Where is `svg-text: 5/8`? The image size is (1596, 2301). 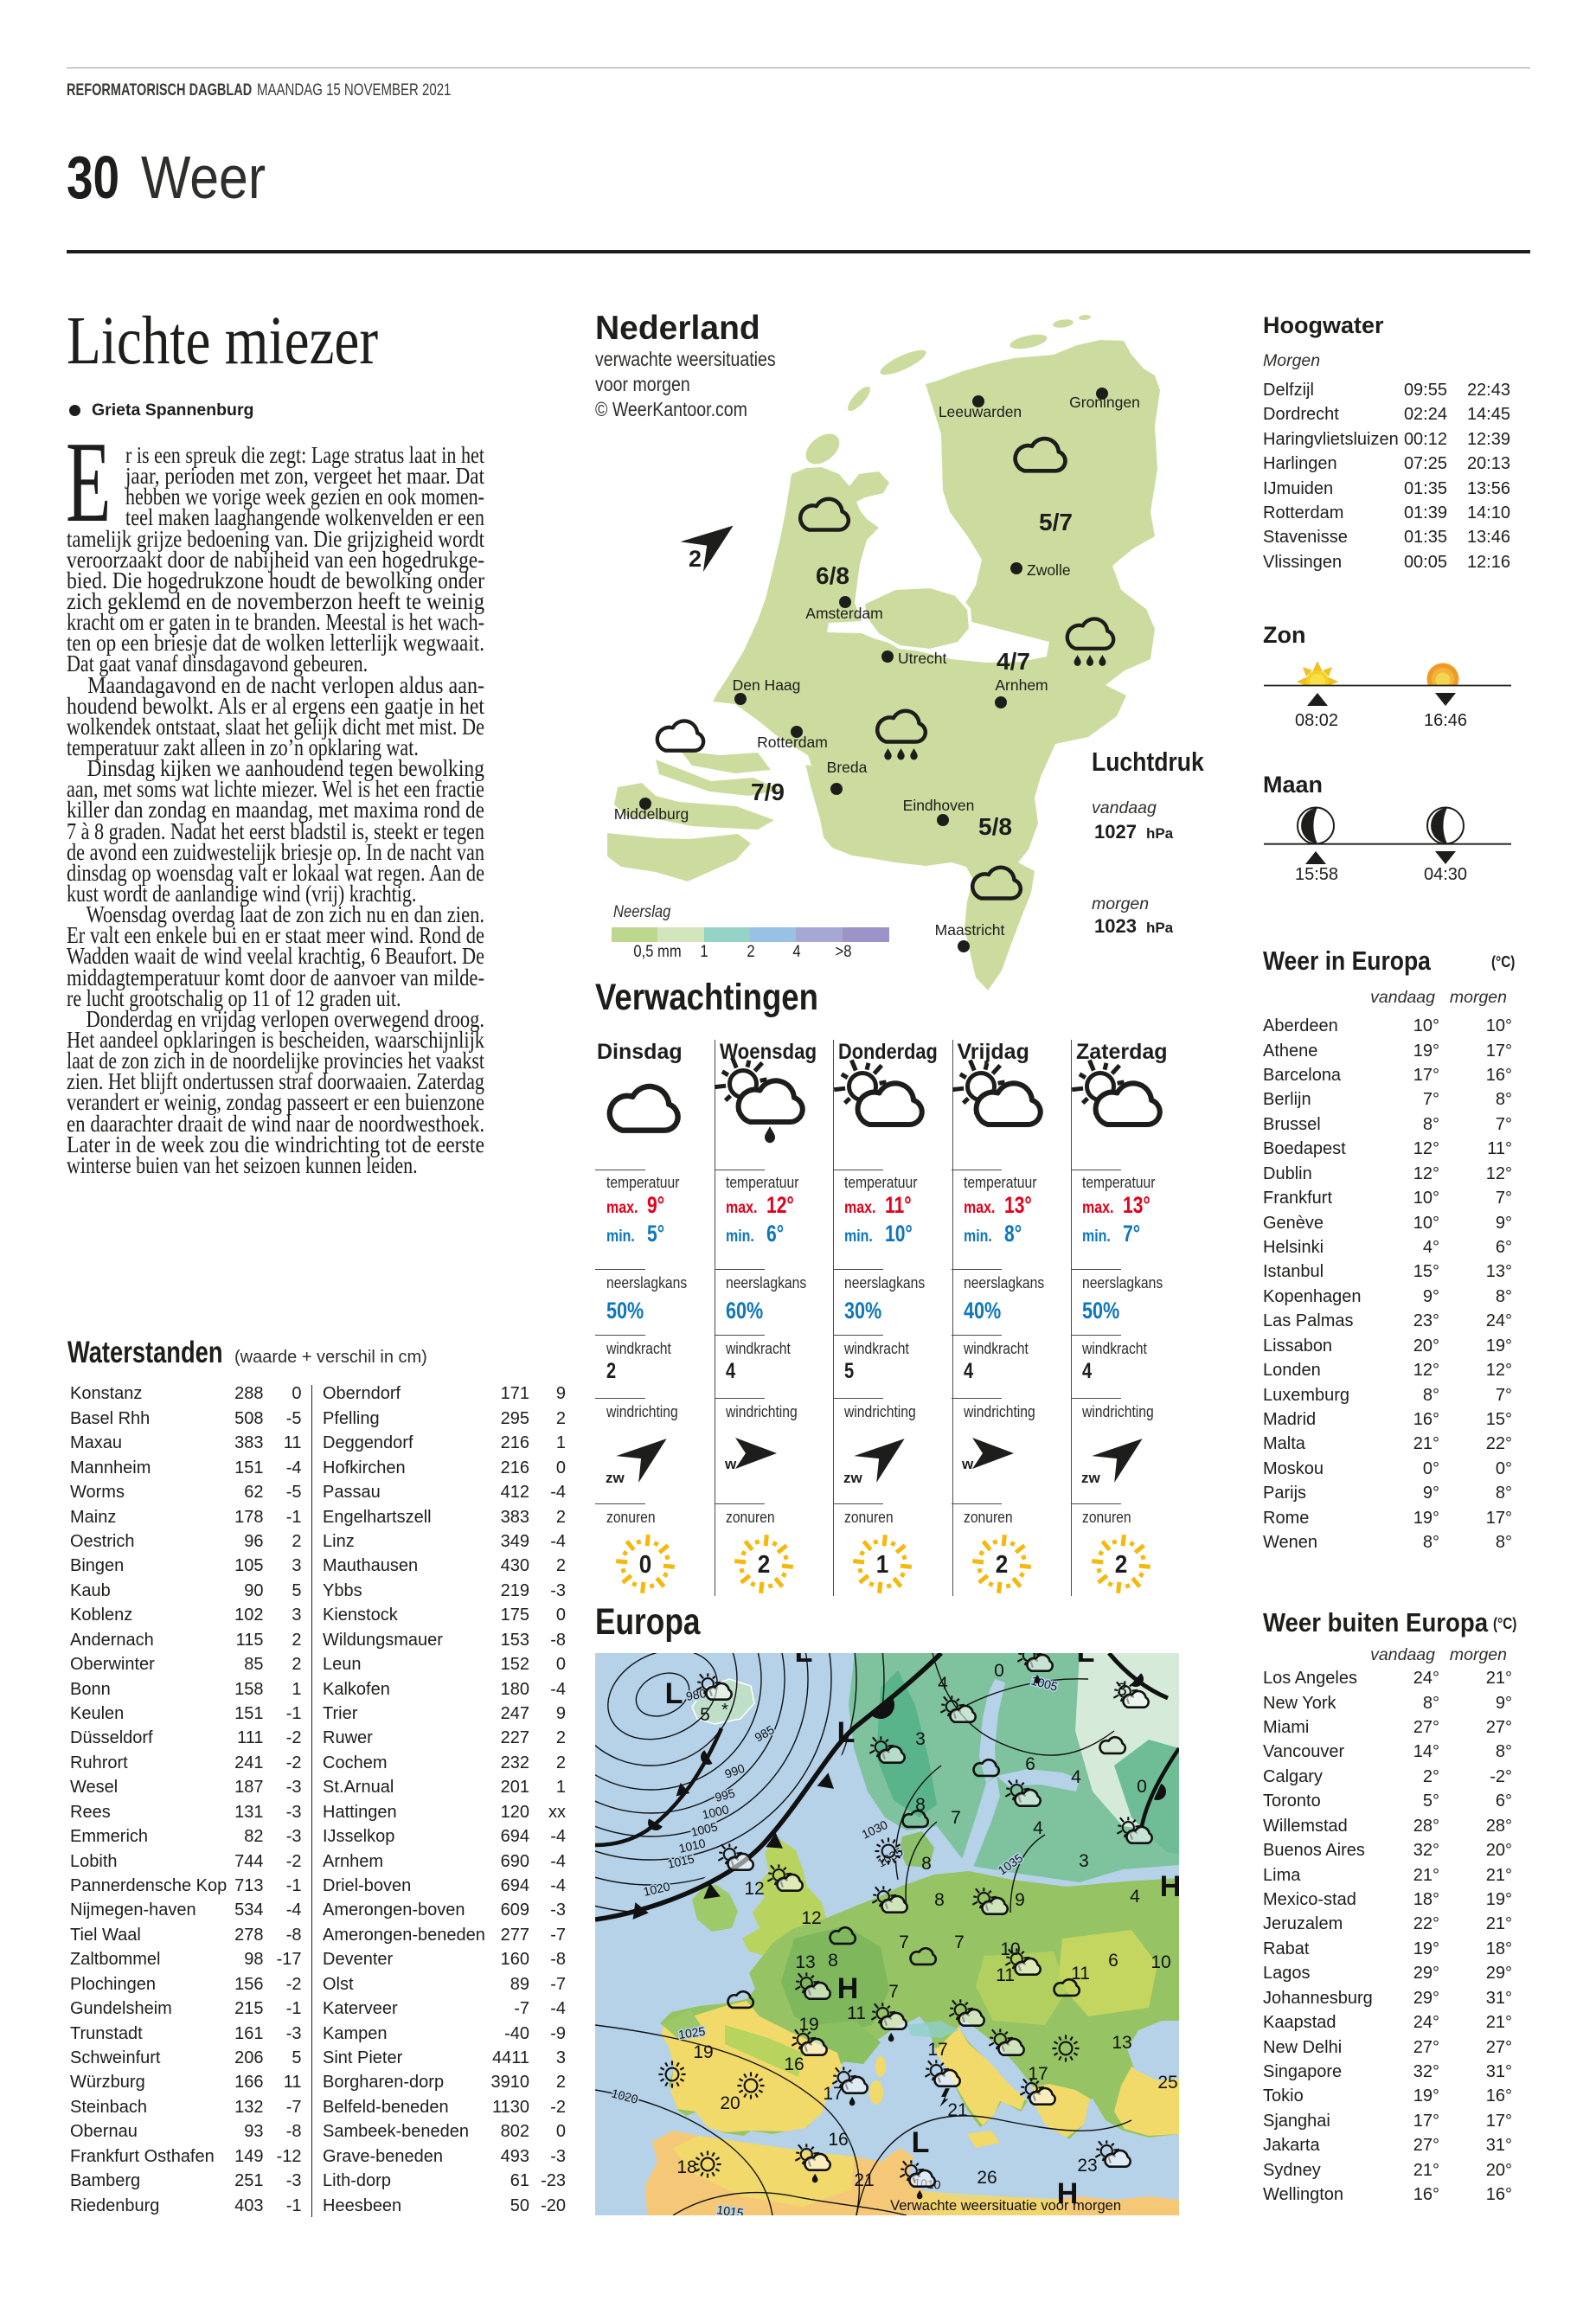 svg-text: 5/8 is located at coordinates (995, 826).